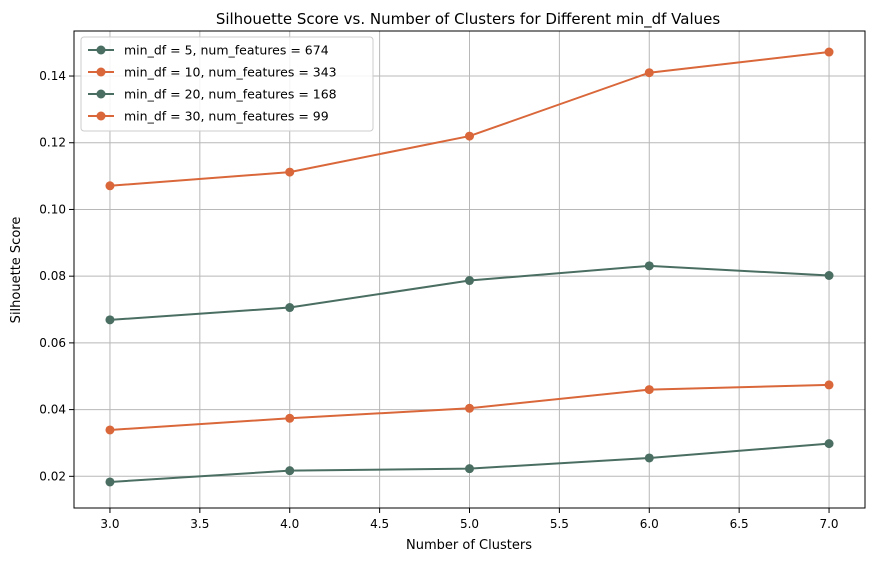 Image resolution: width=877 pixels, height=561 pixels. Describe the element at coordinates (52, 76) in the screenshot. I see `y-tick-label: 0.14` at that location.